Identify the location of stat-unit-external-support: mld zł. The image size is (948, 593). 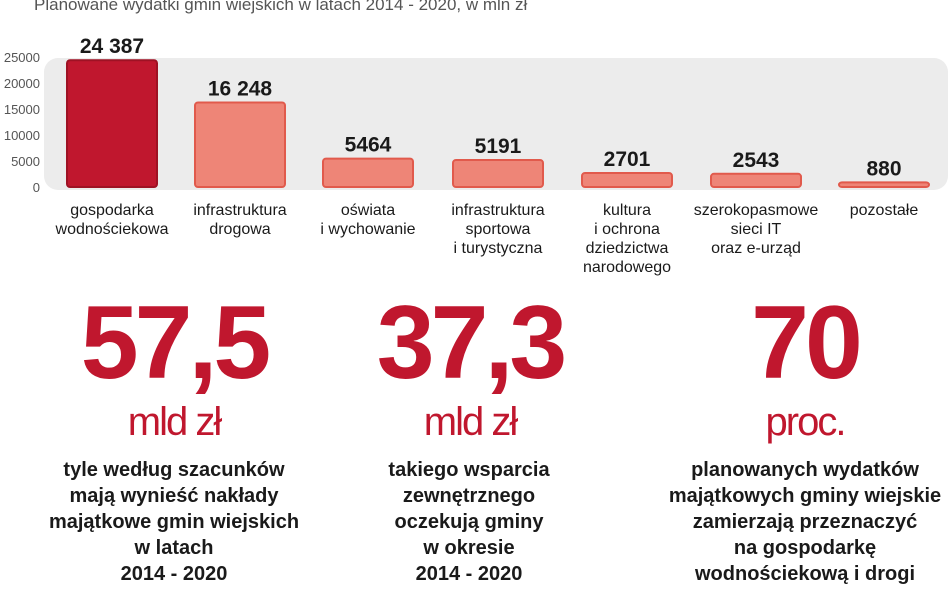
(470, 422).